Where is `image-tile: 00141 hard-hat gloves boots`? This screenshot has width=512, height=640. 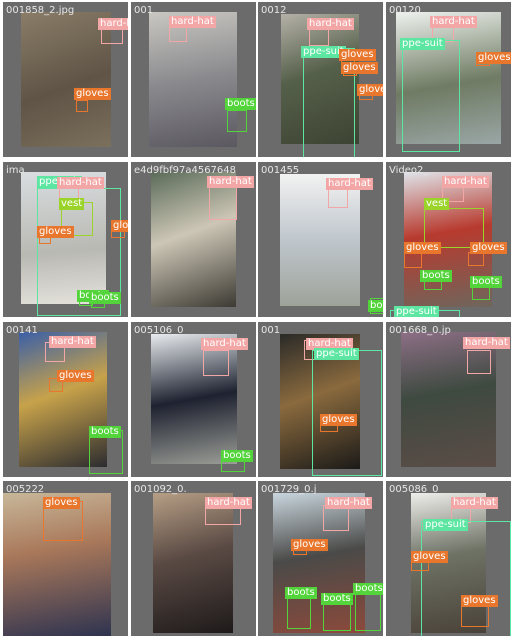 image-tile: 00141 hard-hat gloves boots is located at coordinates (65, 399).